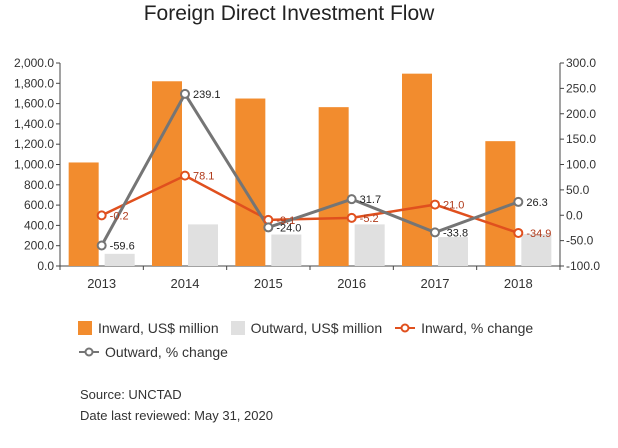 Image resolution: width=618 pixels, height=448 pixels. Describe the element at coordinates (581, 88) in the screenshot. I see `y-right-tick-label: 250.0` at that location.